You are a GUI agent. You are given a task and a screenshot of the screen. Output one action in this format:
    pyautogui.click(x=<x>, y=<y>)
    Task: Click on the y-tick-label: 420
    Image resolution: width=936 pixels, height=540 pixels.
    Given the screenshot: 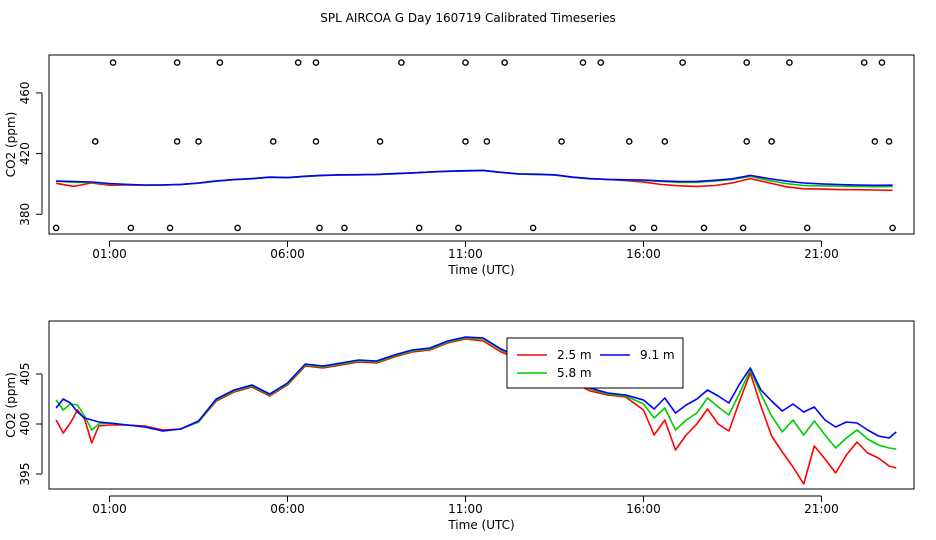 What is the action you would take?
    pyautogui.click(x=25, y=153)
    